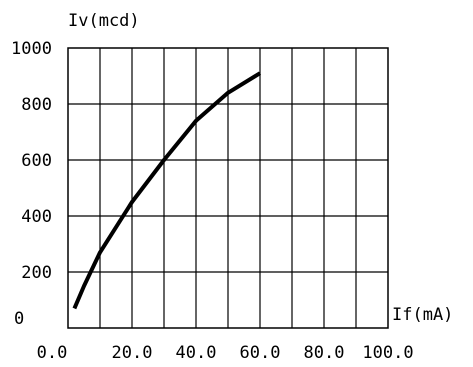 This screenshot has width=473, height=367. I want to click on x-tick-label: 40.0, so click(196, 353).